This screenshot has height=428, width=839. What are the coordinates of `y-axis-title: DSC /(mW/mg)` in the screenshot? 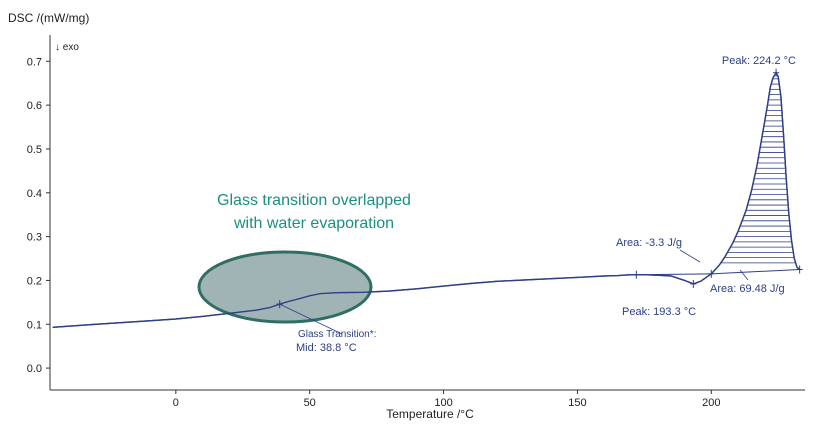 It's located at (48, 18).